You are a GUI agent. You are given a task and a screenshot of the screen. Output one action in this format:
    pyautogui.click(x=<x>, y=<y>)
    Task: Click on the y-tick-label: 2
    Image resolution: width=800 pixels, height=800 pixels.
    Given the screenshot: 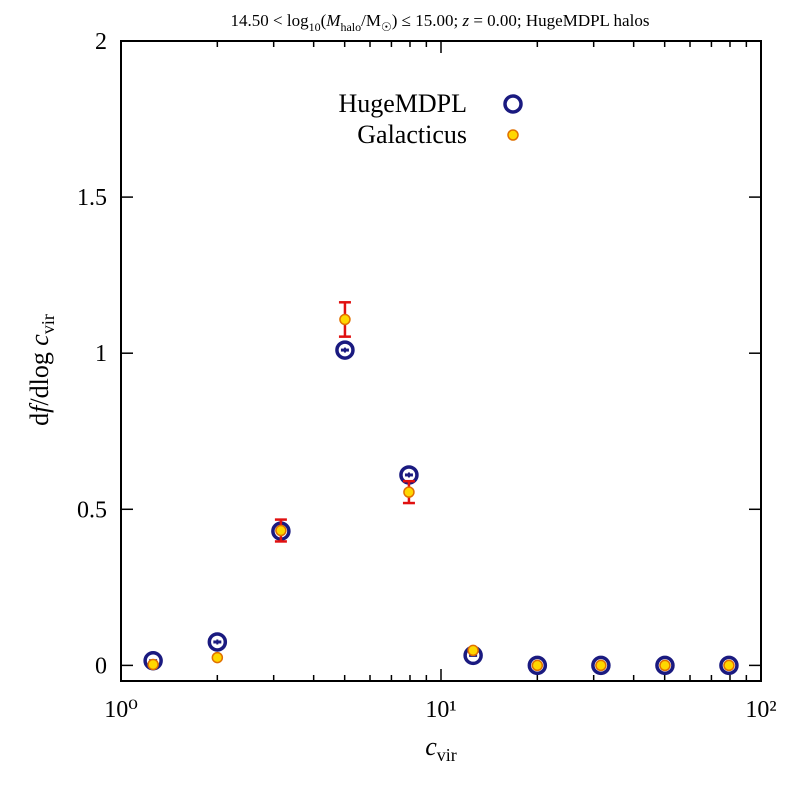 What is the action you would take?
    pyautogui.click(x=101, y=42)
    